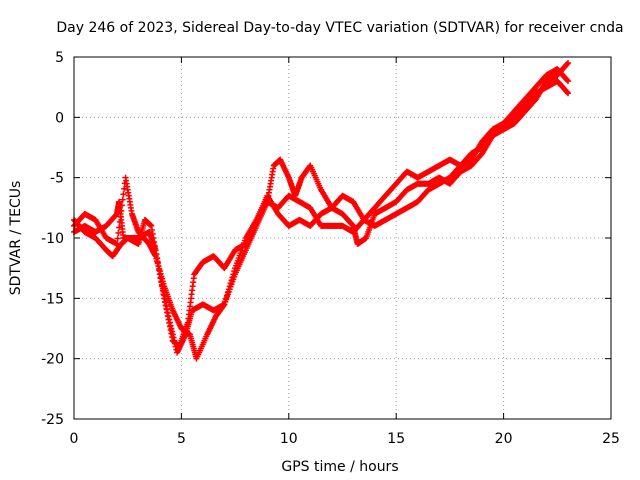 The height and width of the screenshot is (480, 640). I want to click on y-tick-label: -5, so click(57, 179).